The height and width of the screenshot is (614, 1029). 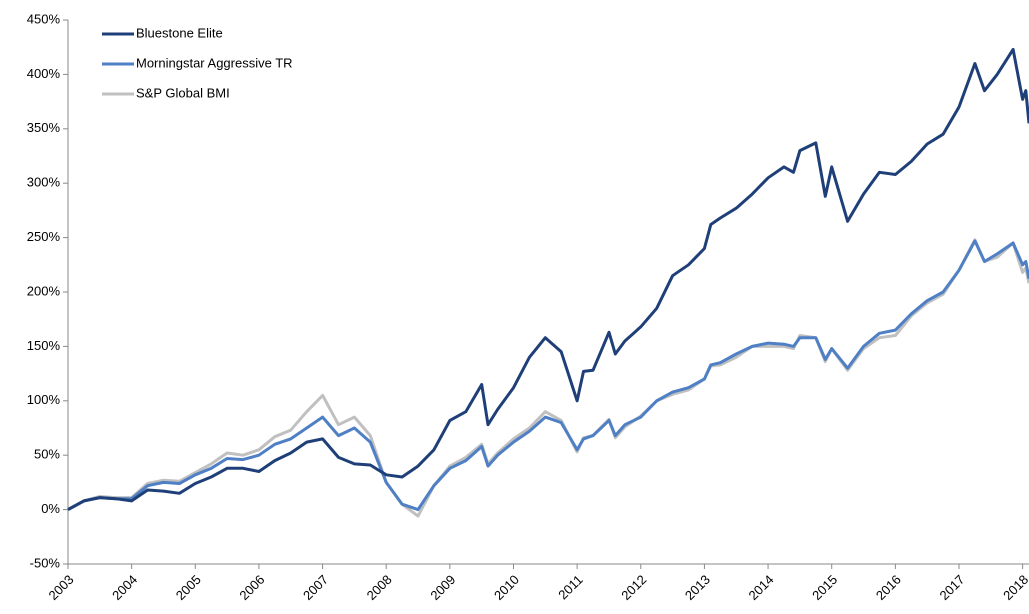 What do you see at coordinates (1014, 587) in the screenshot?
I see `x-tick-label: 2018` at bounding box center [1014, 587].